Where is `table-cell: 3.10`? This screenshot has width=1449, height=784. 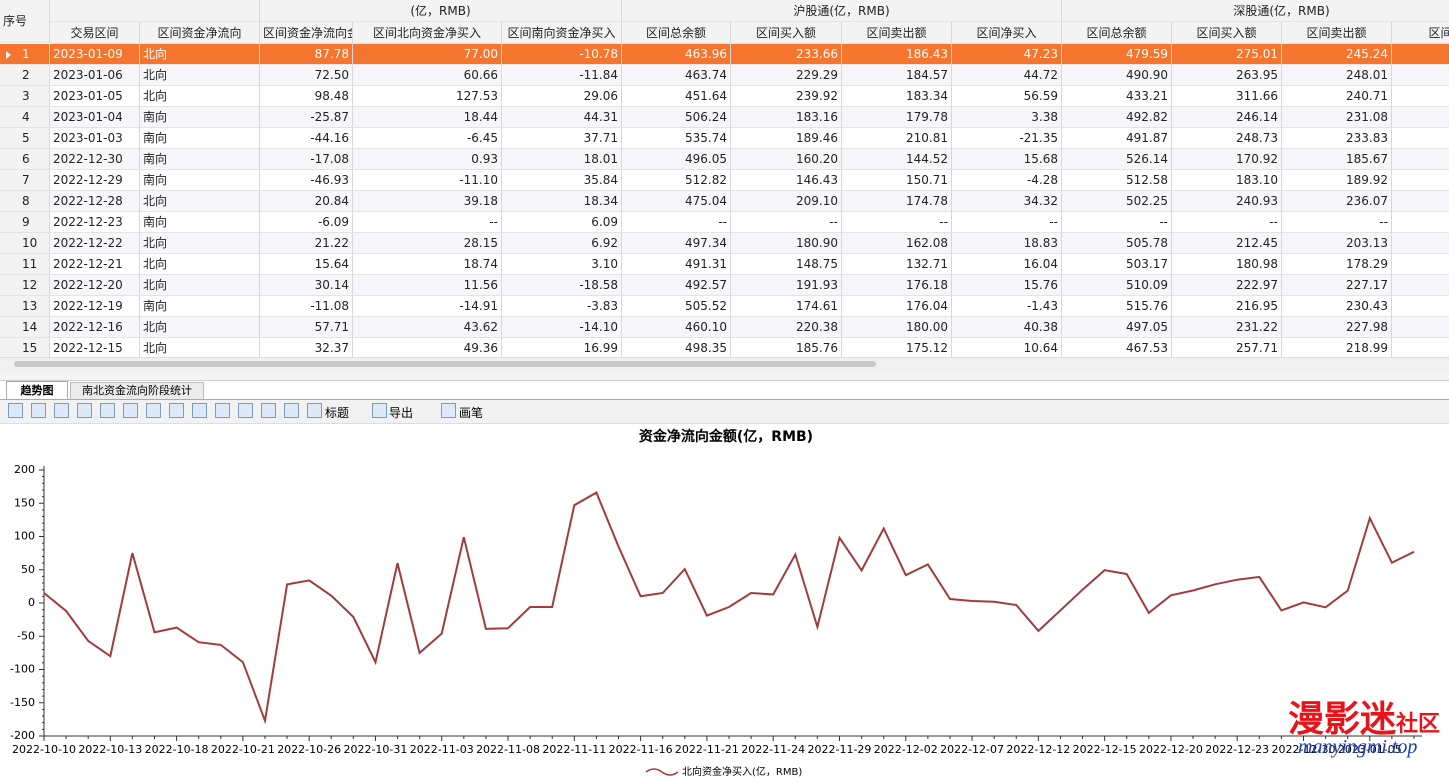
table-cell: 3.10 is located at coordinates (562, 264).